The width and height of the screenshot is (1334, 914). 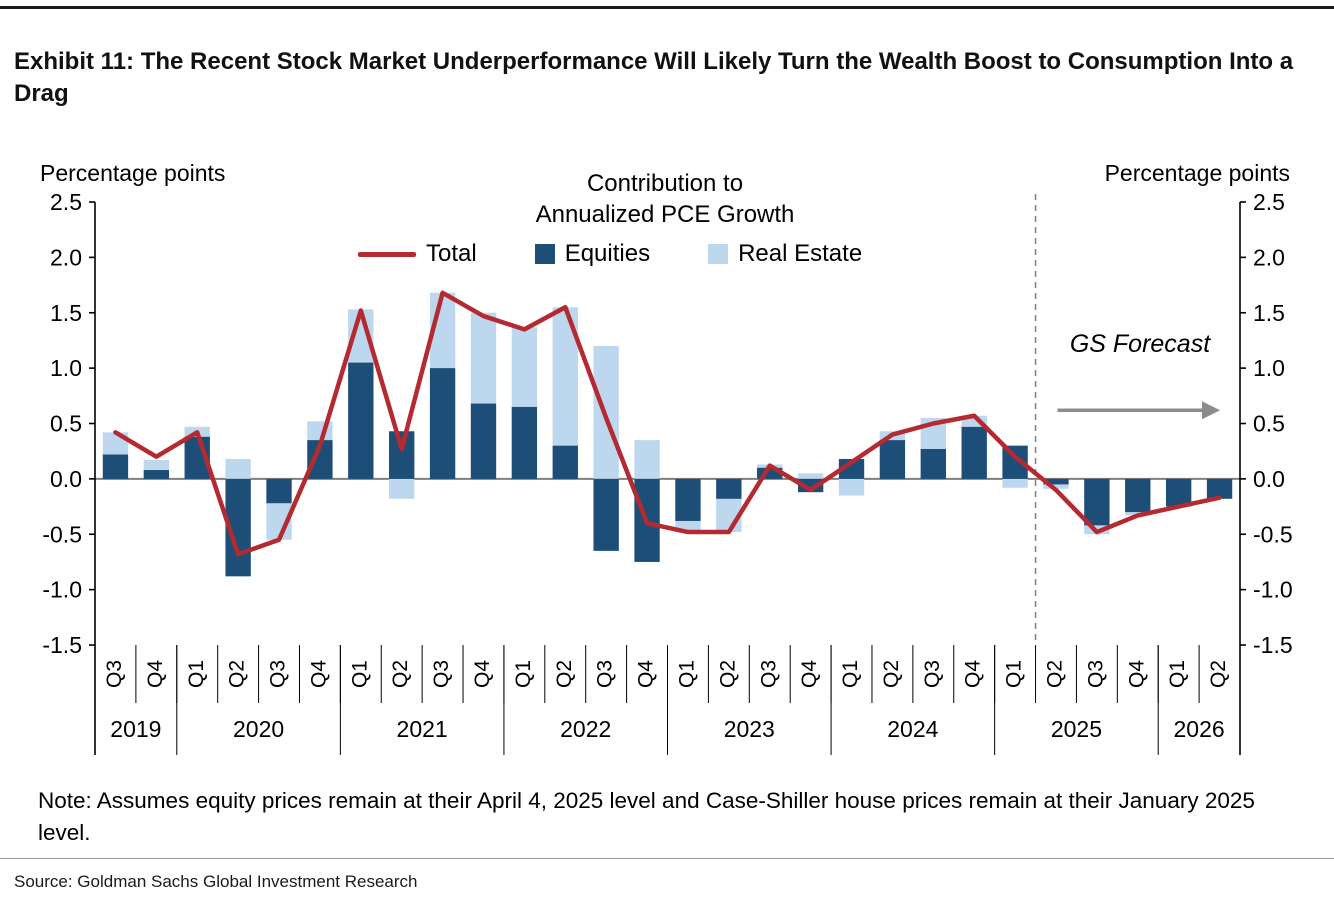 What do you see at coordinates (1269, 479) in the screenshot?
I see `y-tick-label-right: 0.0` at bounding box center [1269, 479].